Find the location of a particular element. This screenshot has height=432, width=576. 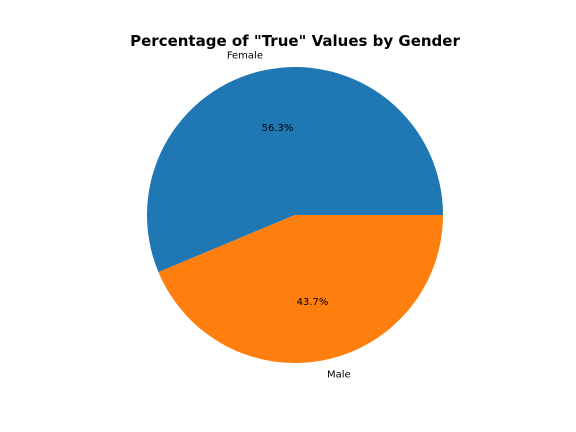

slice-label-female: Female is located at coordinates (245, 55).